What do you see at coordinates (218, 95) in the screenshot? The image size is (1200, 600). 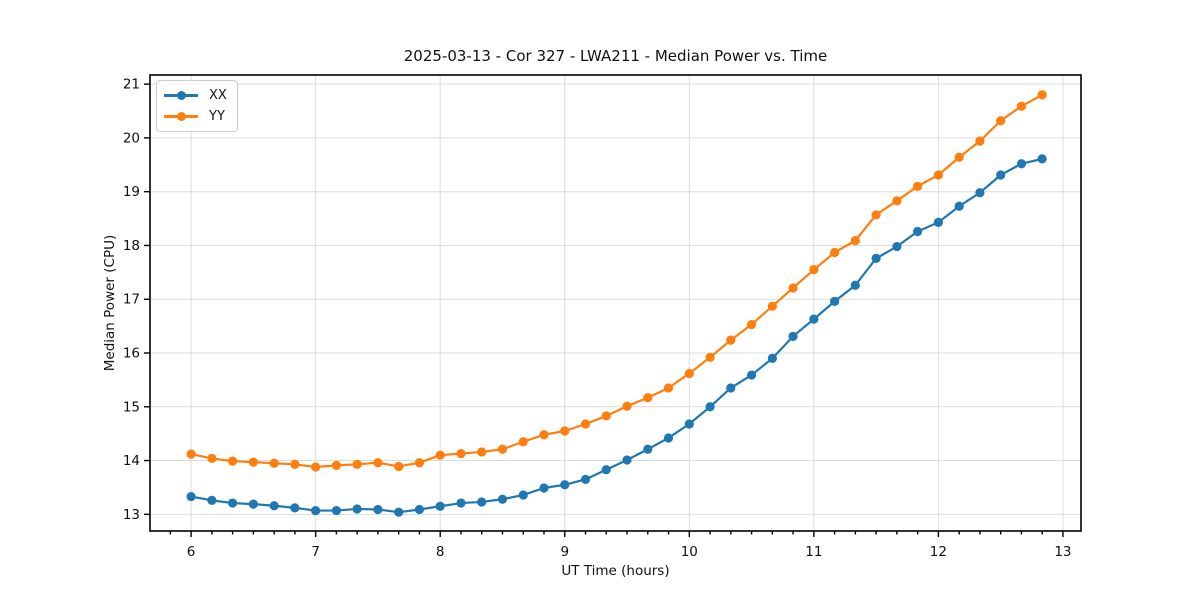 I see `legend-label-xx: XX` at bounding box center [218, 95].